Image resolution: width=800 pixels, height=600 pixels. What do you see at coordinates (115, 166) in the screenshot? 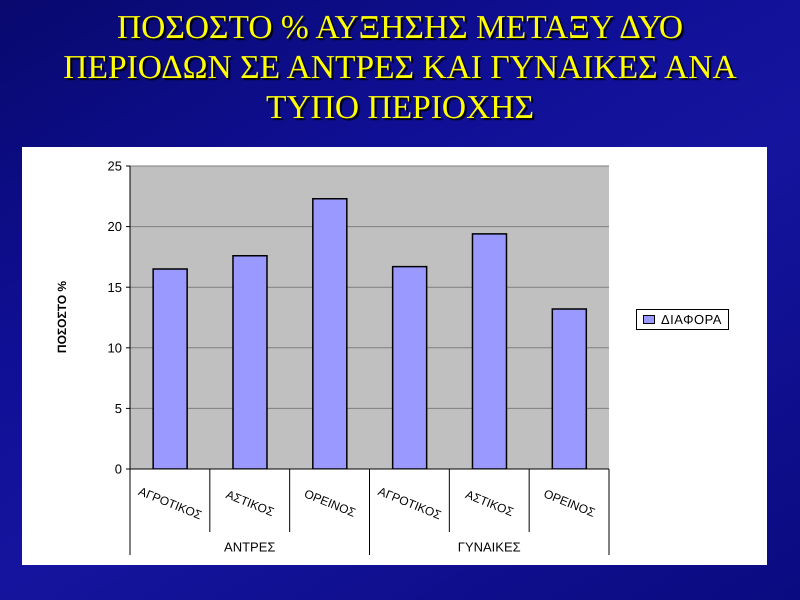
I see `y-tick-label: 25` at bounding box center [115, 166].